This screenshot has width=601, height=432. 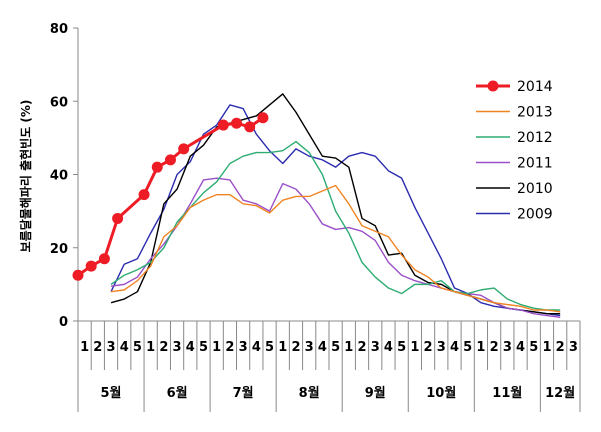 I want to click on legend-label: 2010, so click(x=535, y=189).